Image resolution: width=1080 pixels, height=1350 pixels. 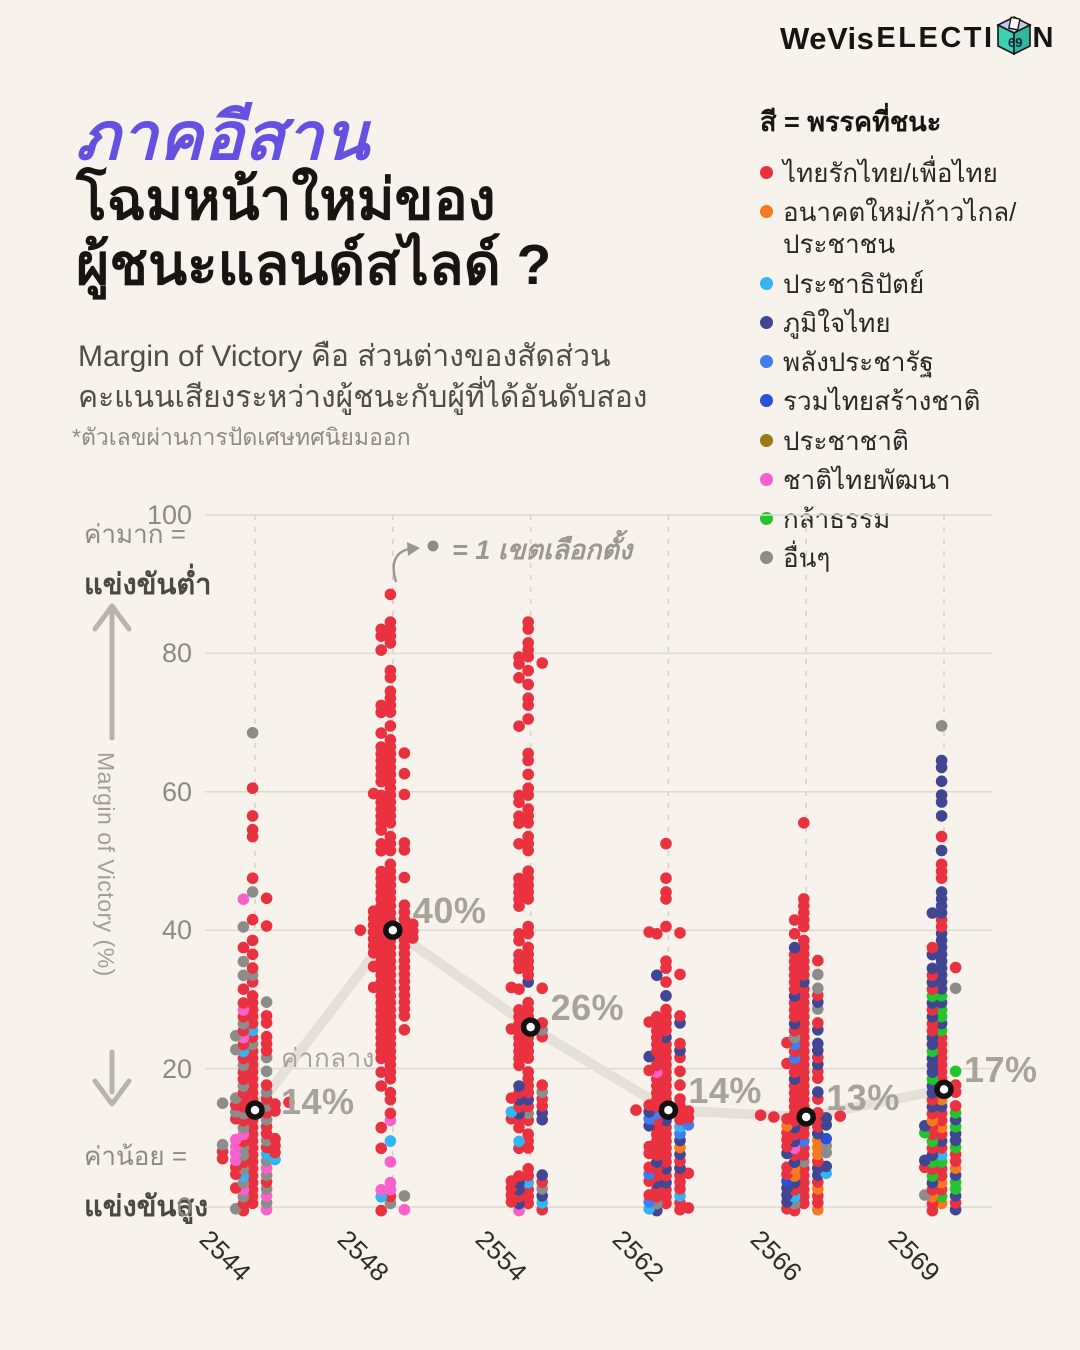 I want to click on axis-note-high-label: แข่งขันต่ำ, so click(x=148, y=585).